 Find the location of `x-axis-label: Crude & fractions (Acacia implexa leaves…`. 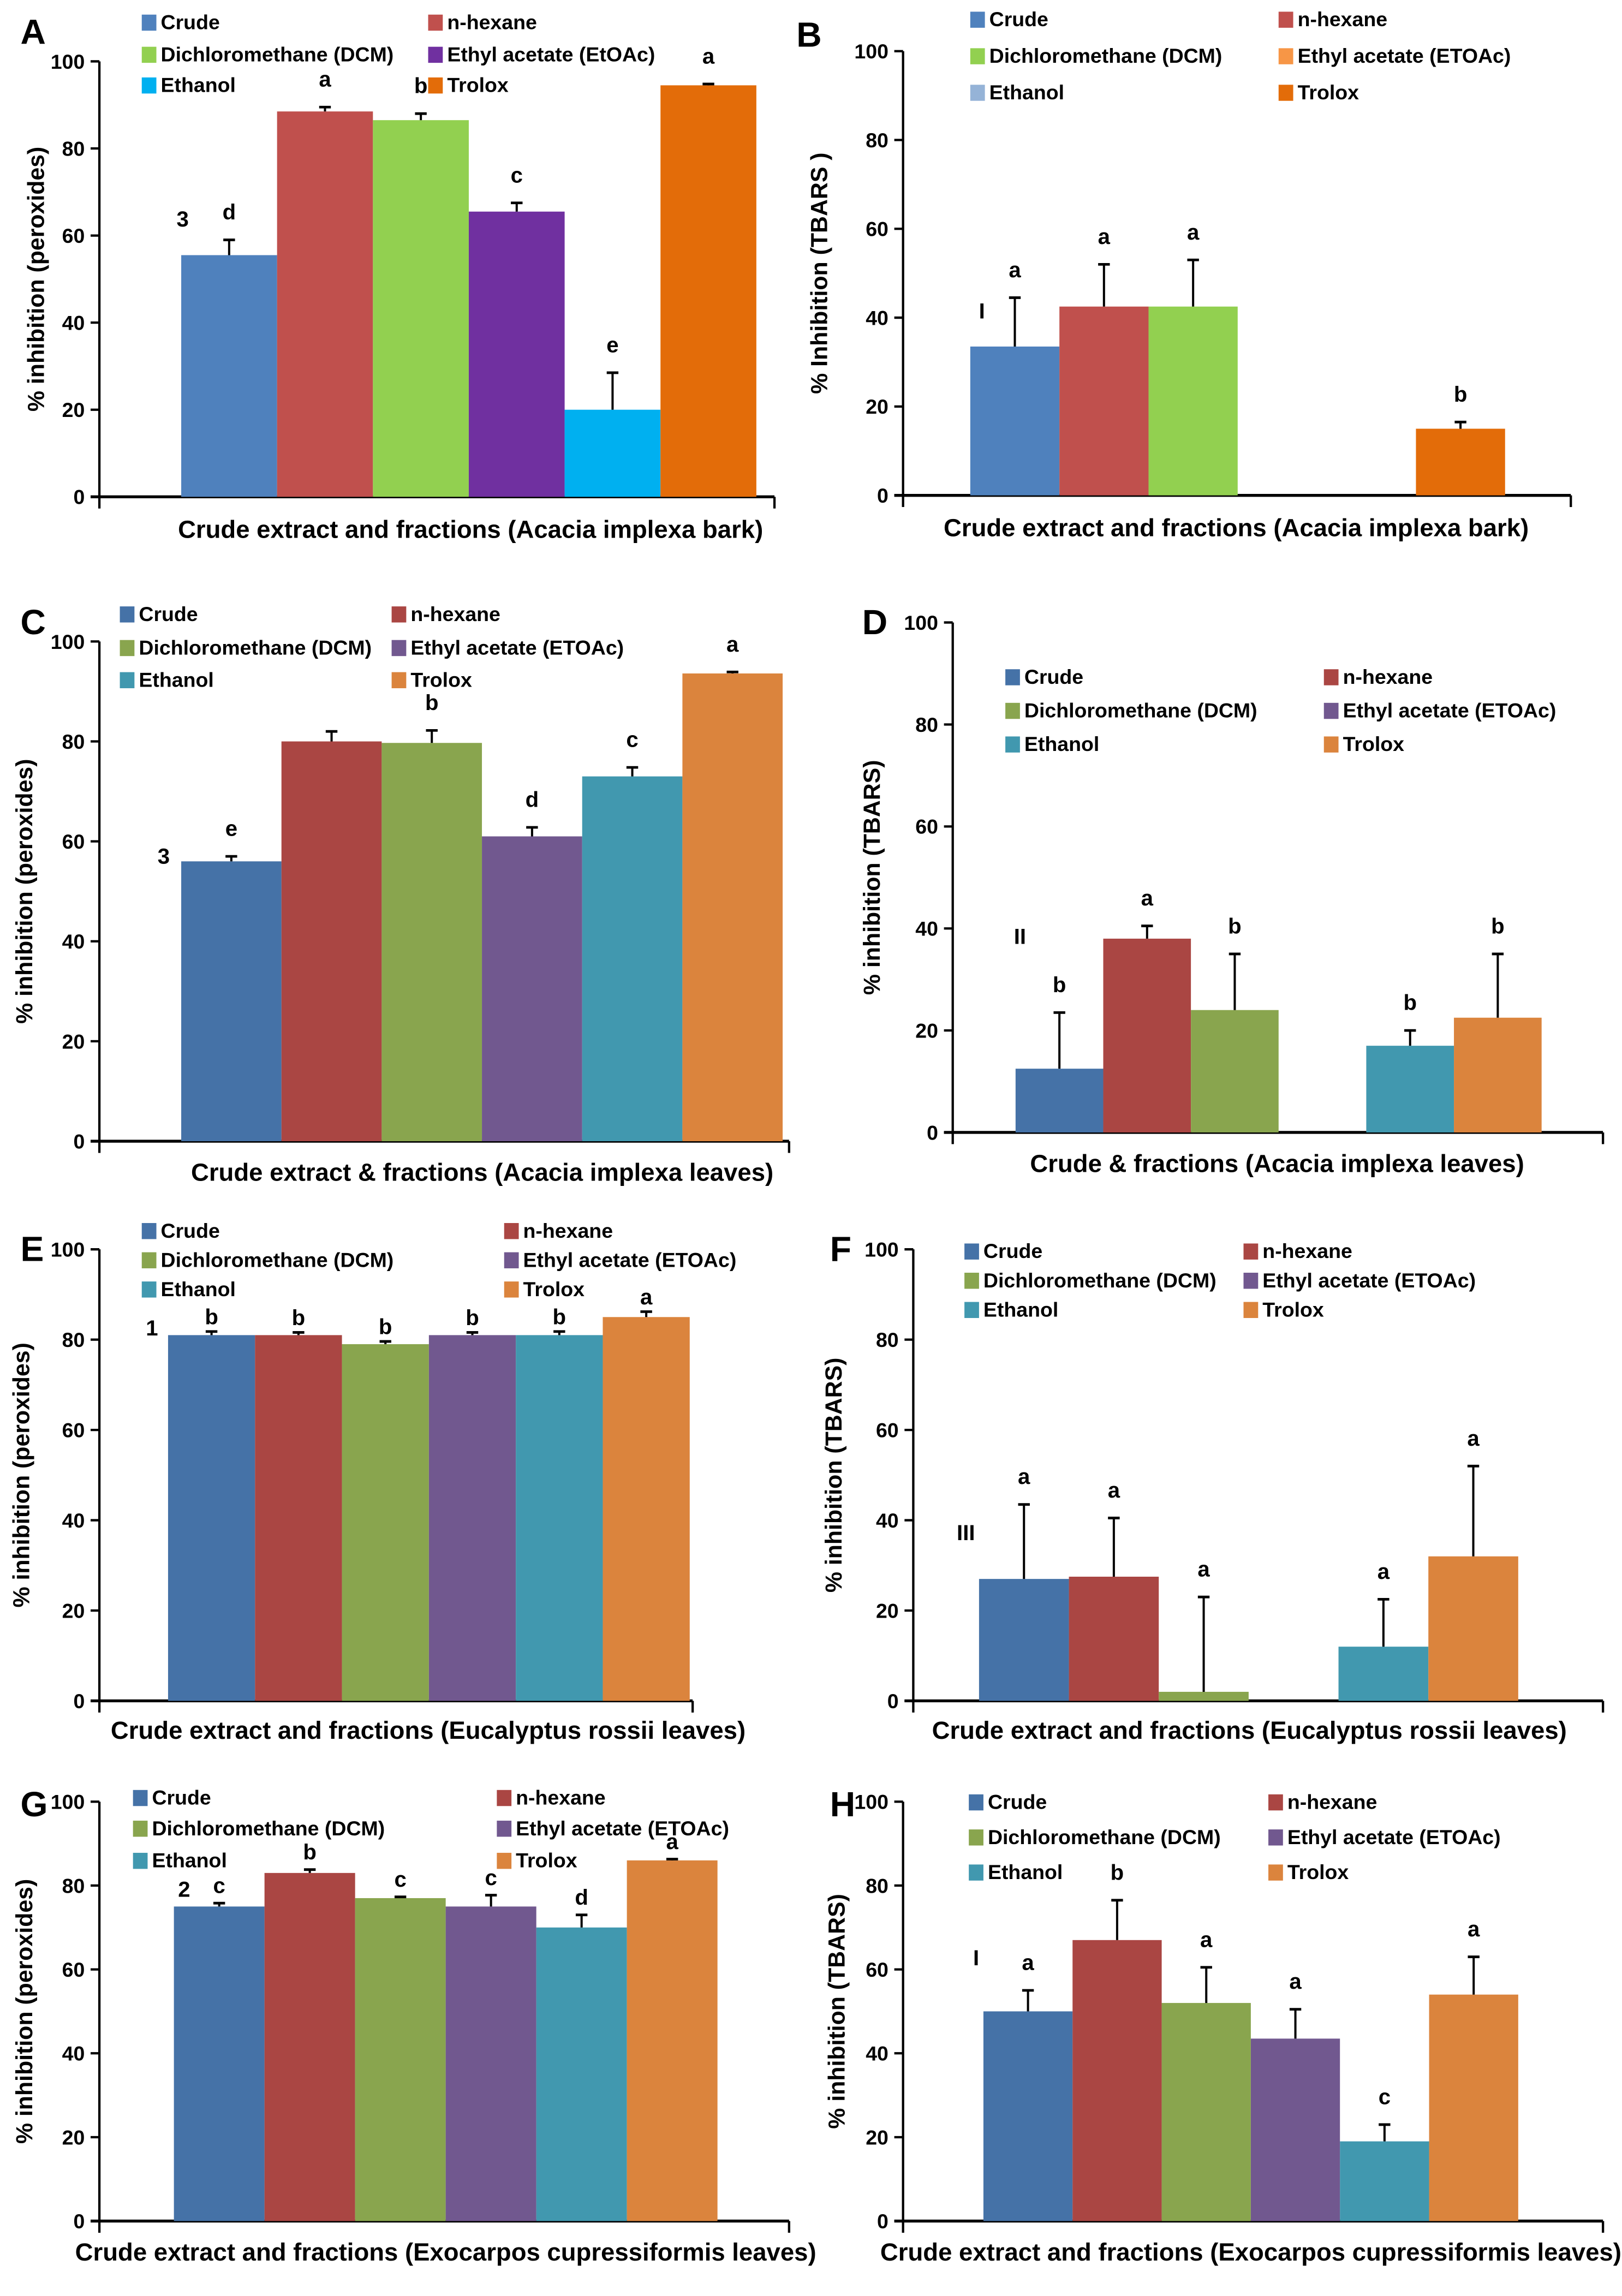

x-axis-label: Crude & fractions (Acacia implexa leaves… is located at coordinates (1277, 1163).